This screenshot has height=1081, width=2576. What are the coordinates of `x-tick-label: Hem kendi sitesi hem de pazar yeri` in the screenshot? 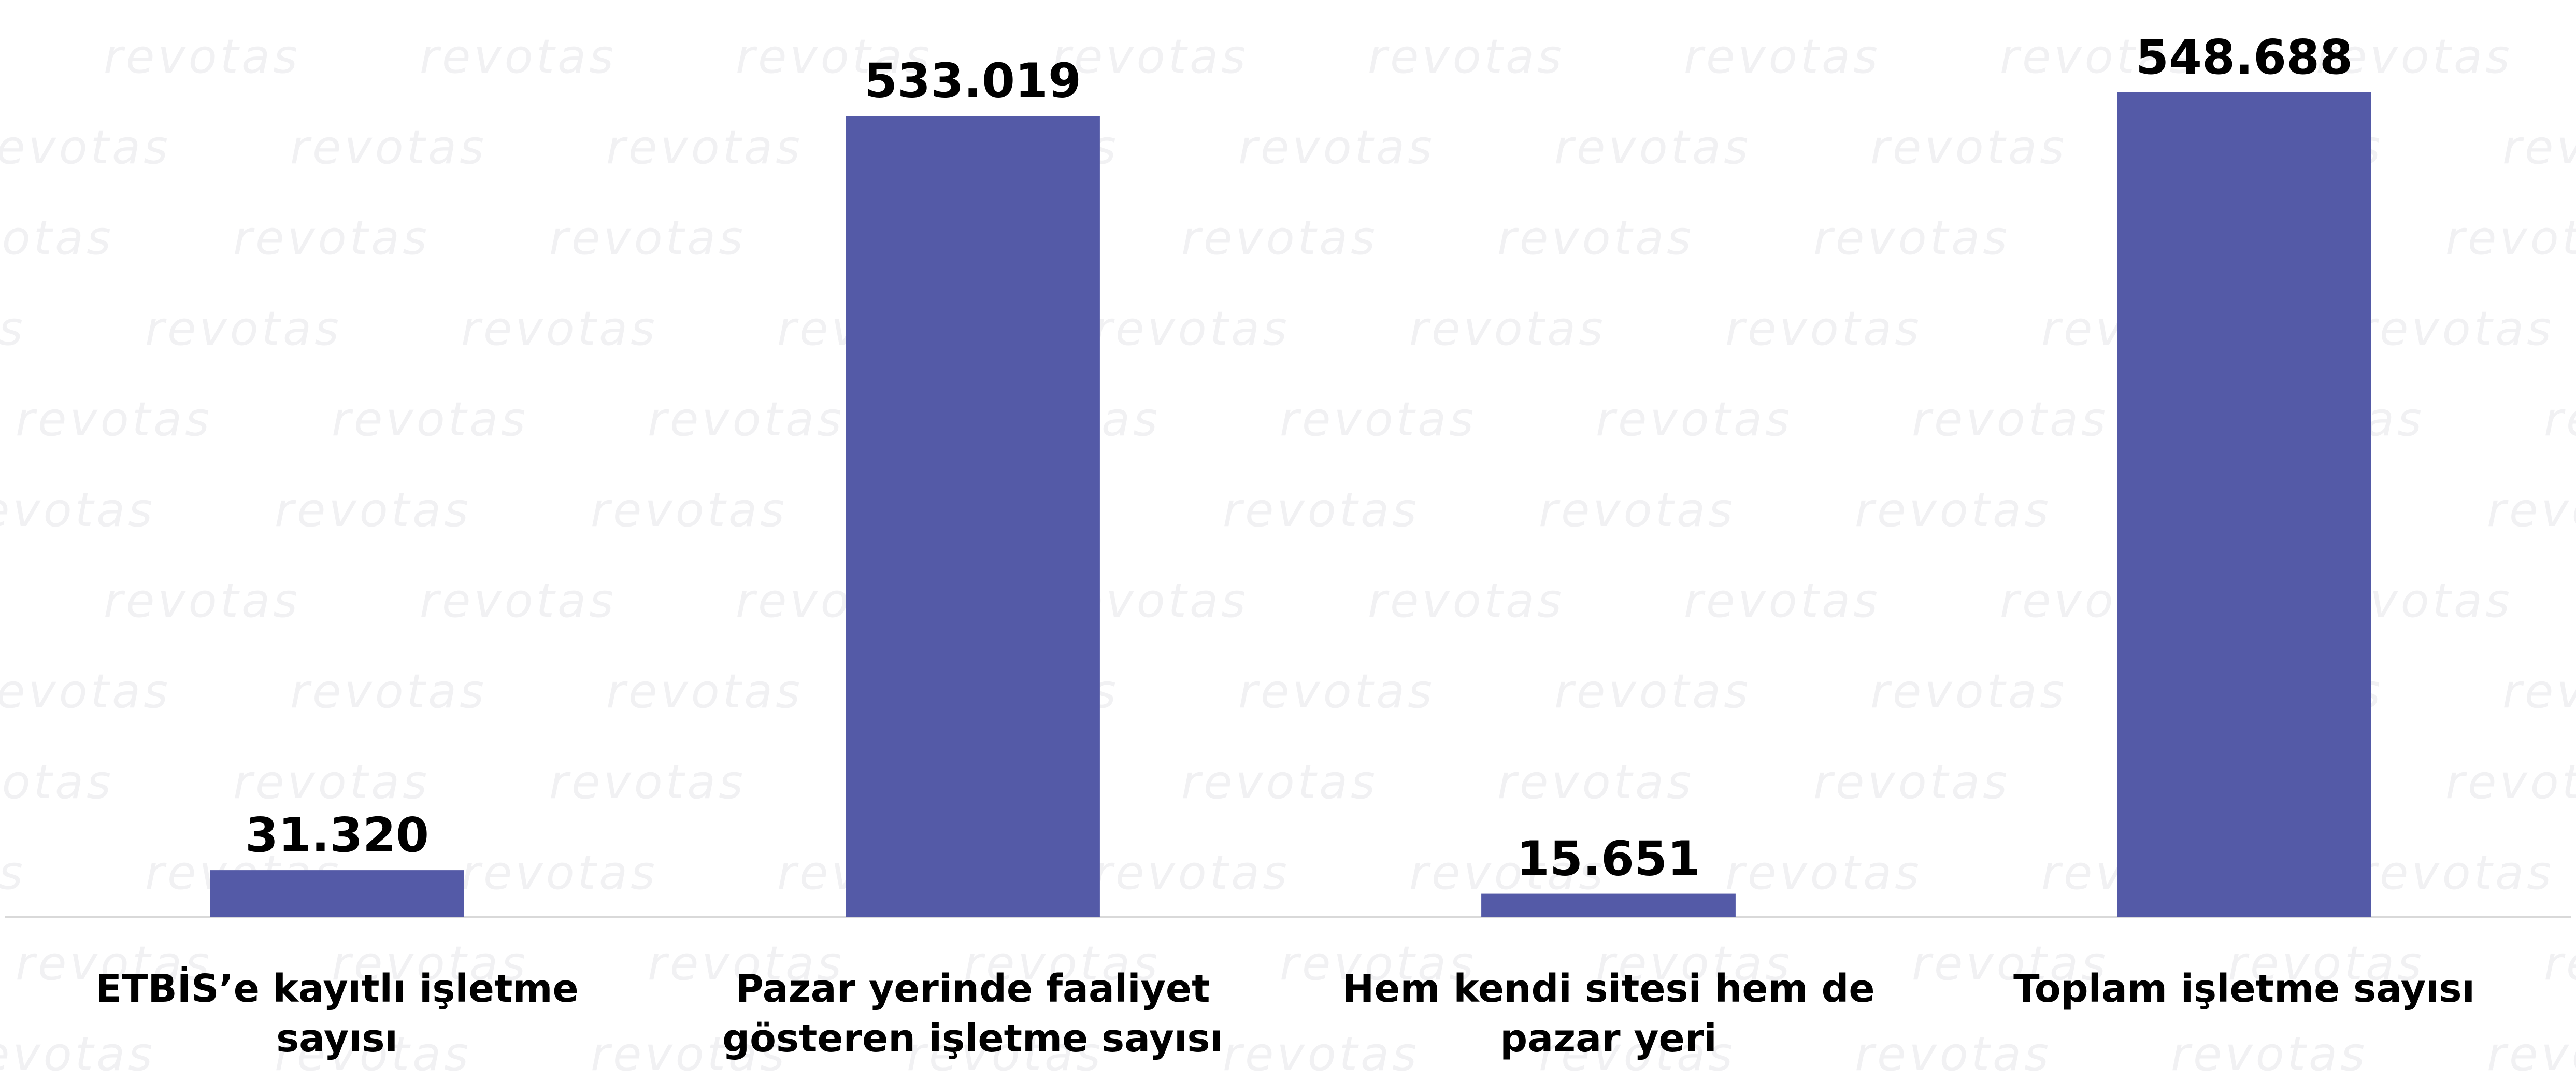 It's located at (1609, 1014).